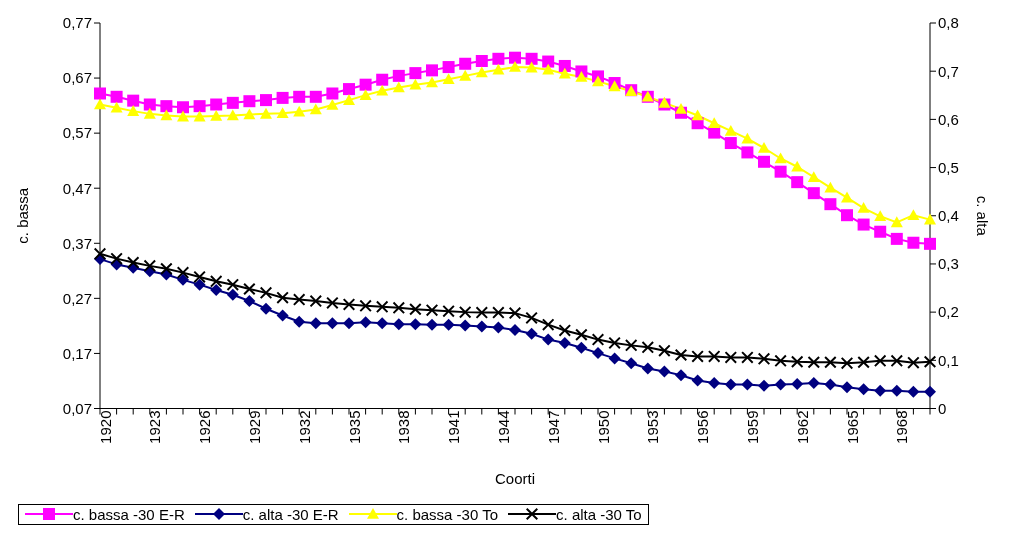  What do you see at coordinates (404, 427) in the screenshot?
I see `x-tick-label: 1938` at bounding box center [404, 427].